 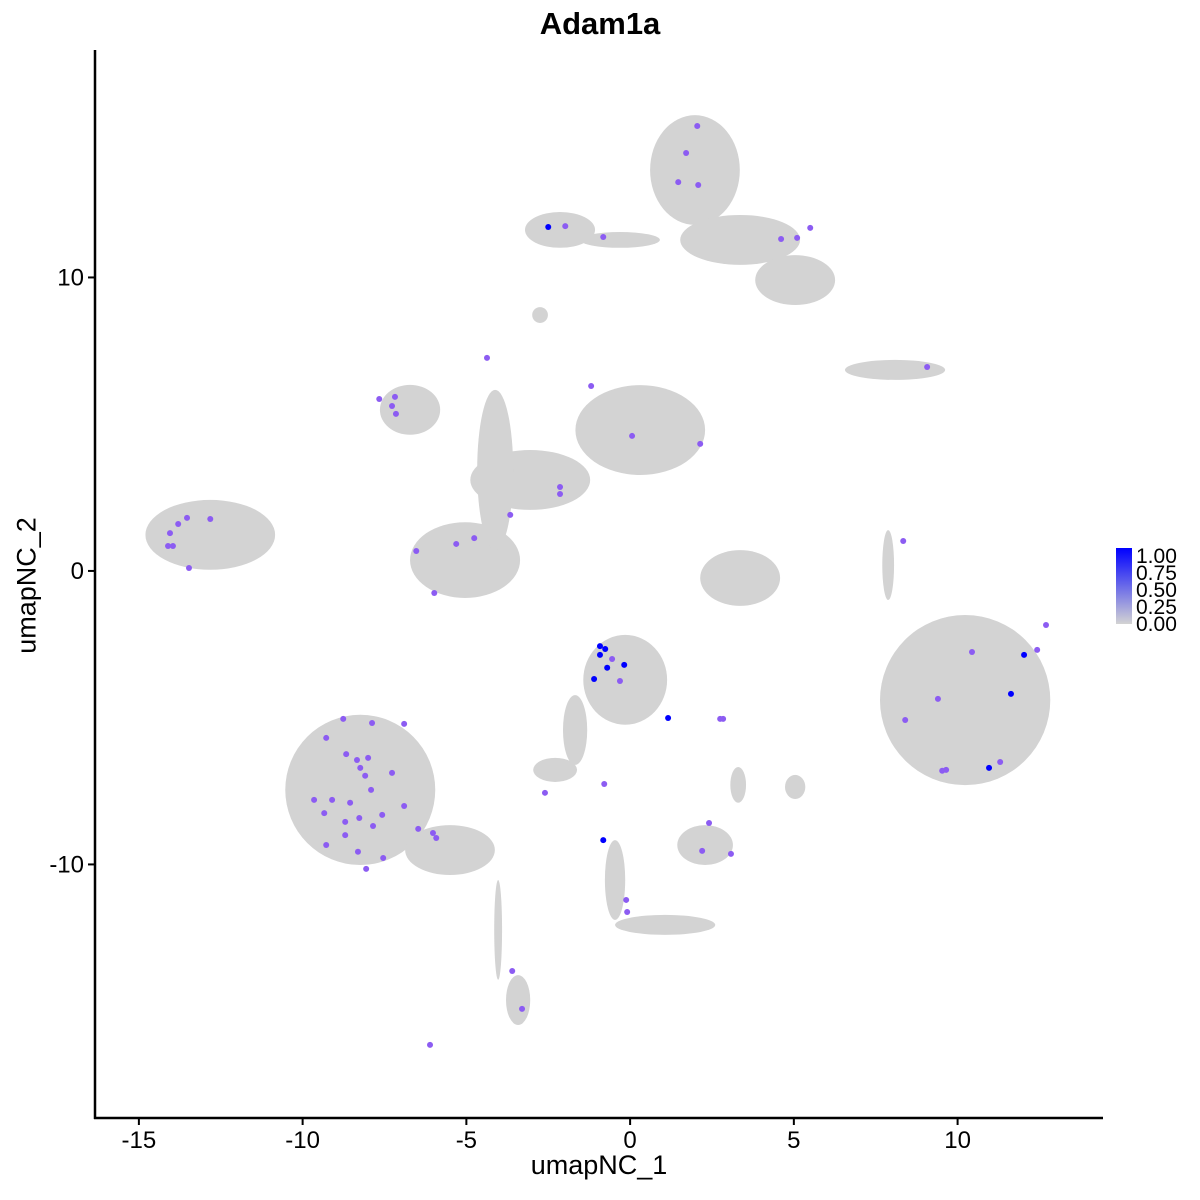 I want to click on legend-label: 0.00, so click(x=1156, y=624).